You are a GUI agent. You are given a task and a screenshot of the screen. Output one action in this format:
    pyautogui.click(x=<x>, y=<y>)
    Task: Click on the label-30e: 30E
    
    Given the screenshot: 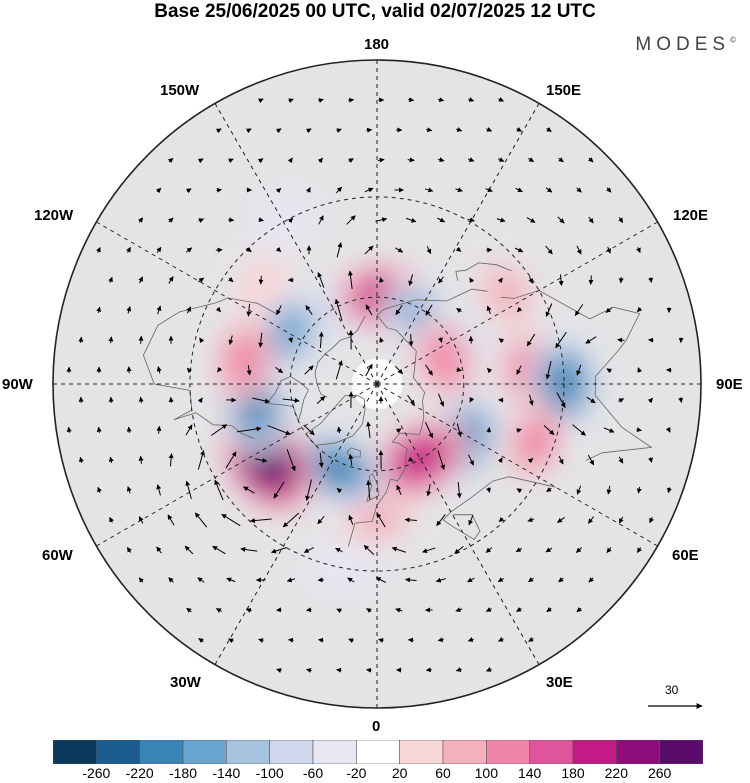 What is the action you would take?
    pyautogui.click(x=559, y=682)
    